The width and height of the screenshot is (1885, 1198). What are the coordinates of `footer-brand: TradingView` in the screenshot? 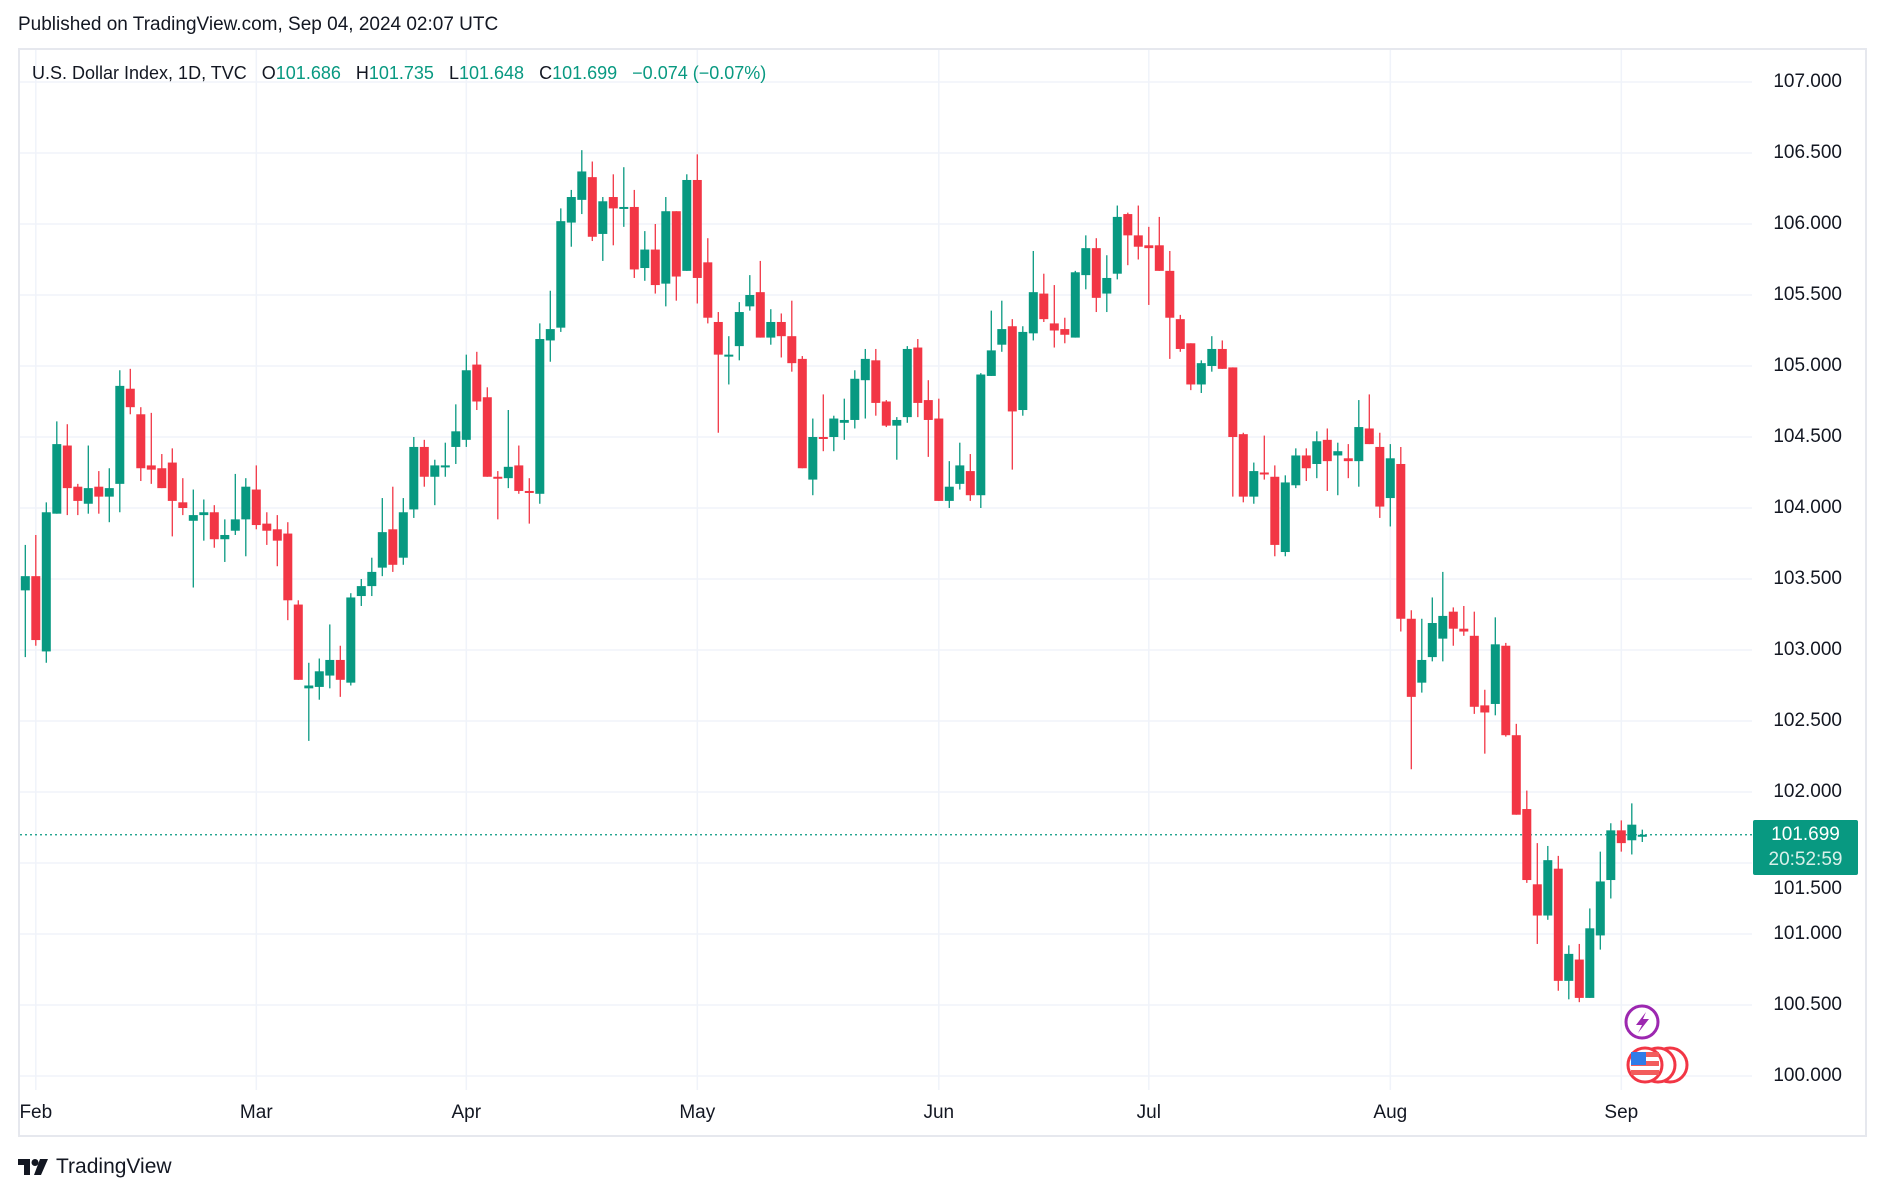 It's located at (95, 1167).